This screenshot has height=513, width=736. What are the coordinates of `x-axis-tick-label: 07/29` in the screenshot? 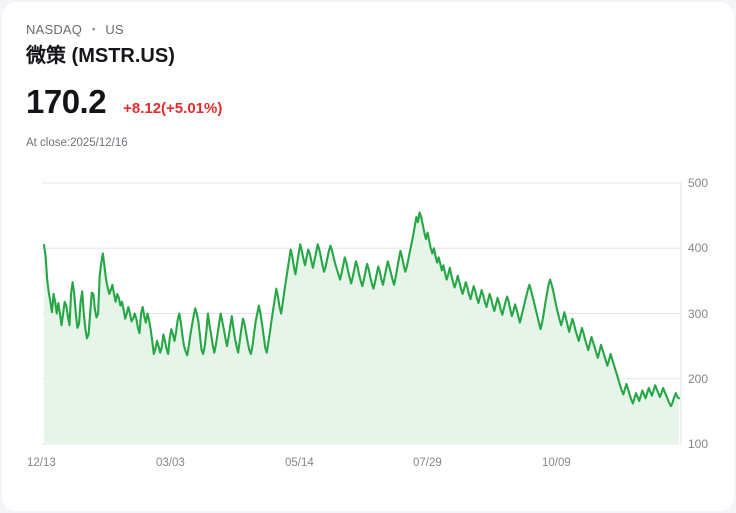 It's located at (427, 463).